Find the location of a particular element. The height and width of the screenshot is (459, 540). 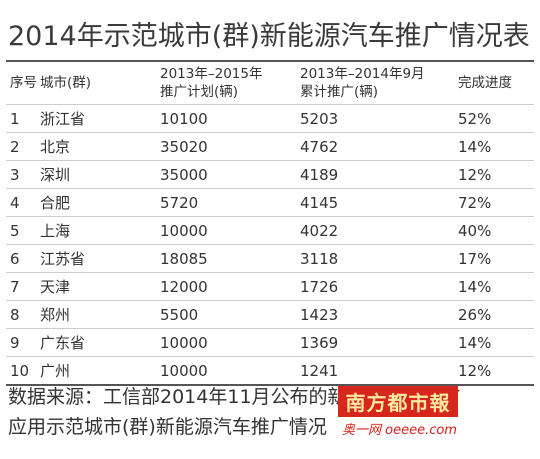

header-cell: 序号 is located at coordinates (23, 83).